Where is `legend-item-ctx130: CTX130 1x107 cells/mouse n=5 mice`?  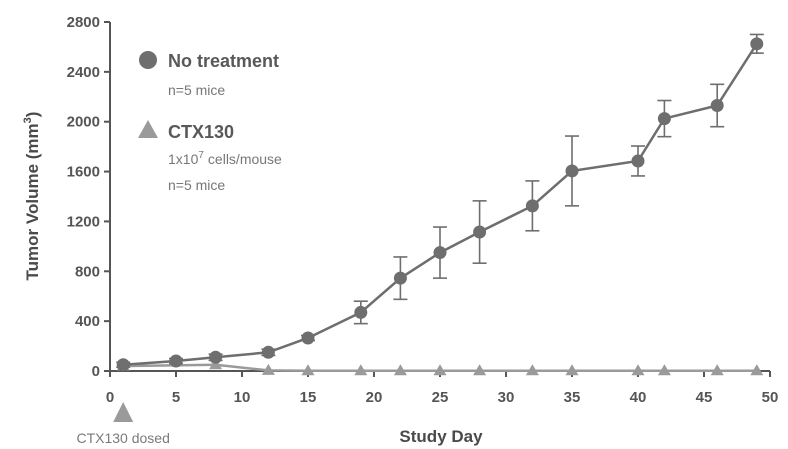
legend-item-ctx130: CTX130 1x107 cells/mouse n=5 mice is located at coordinates (210, 156).